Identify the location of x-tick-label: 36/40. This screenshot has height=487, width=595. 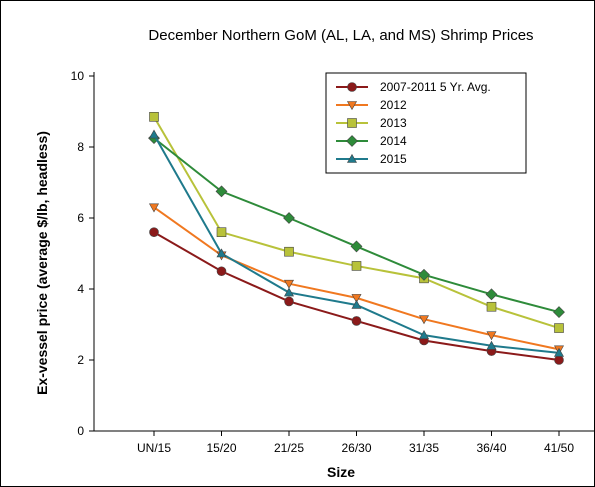
(491, 448).